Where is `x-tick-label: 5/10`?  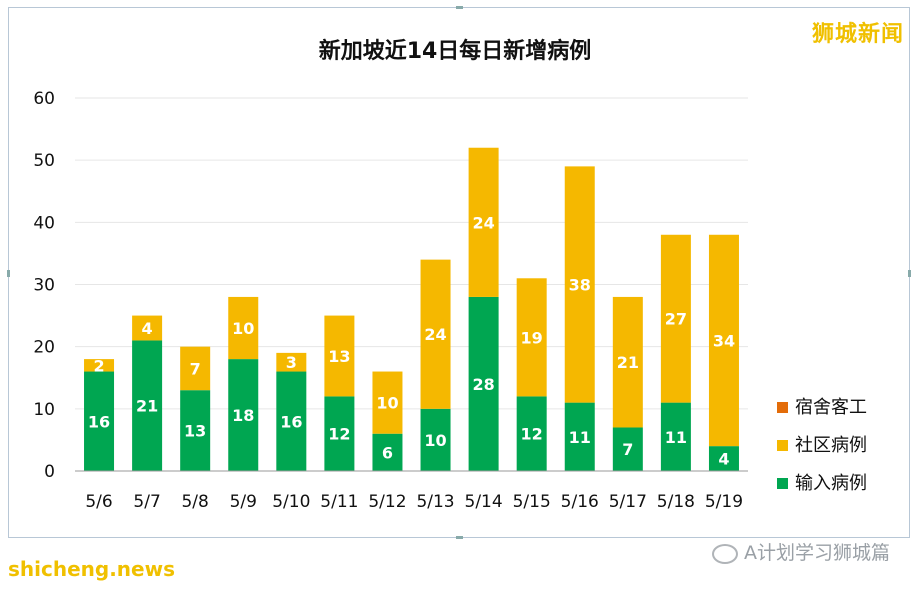
x-tick-label: 5/10 is located at coordinates (291, 502).